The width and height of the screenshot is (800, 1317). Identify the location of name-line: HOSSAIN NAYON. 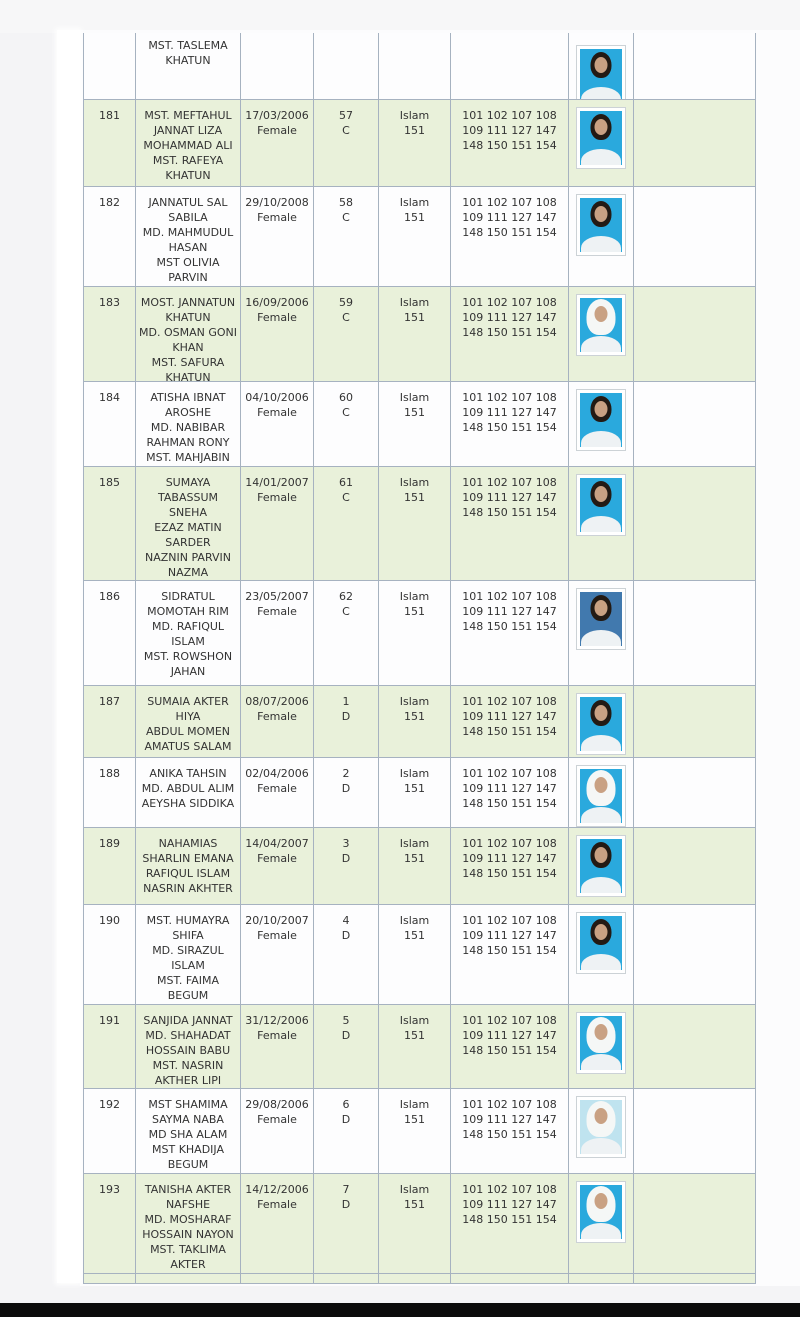
(188, 1234).